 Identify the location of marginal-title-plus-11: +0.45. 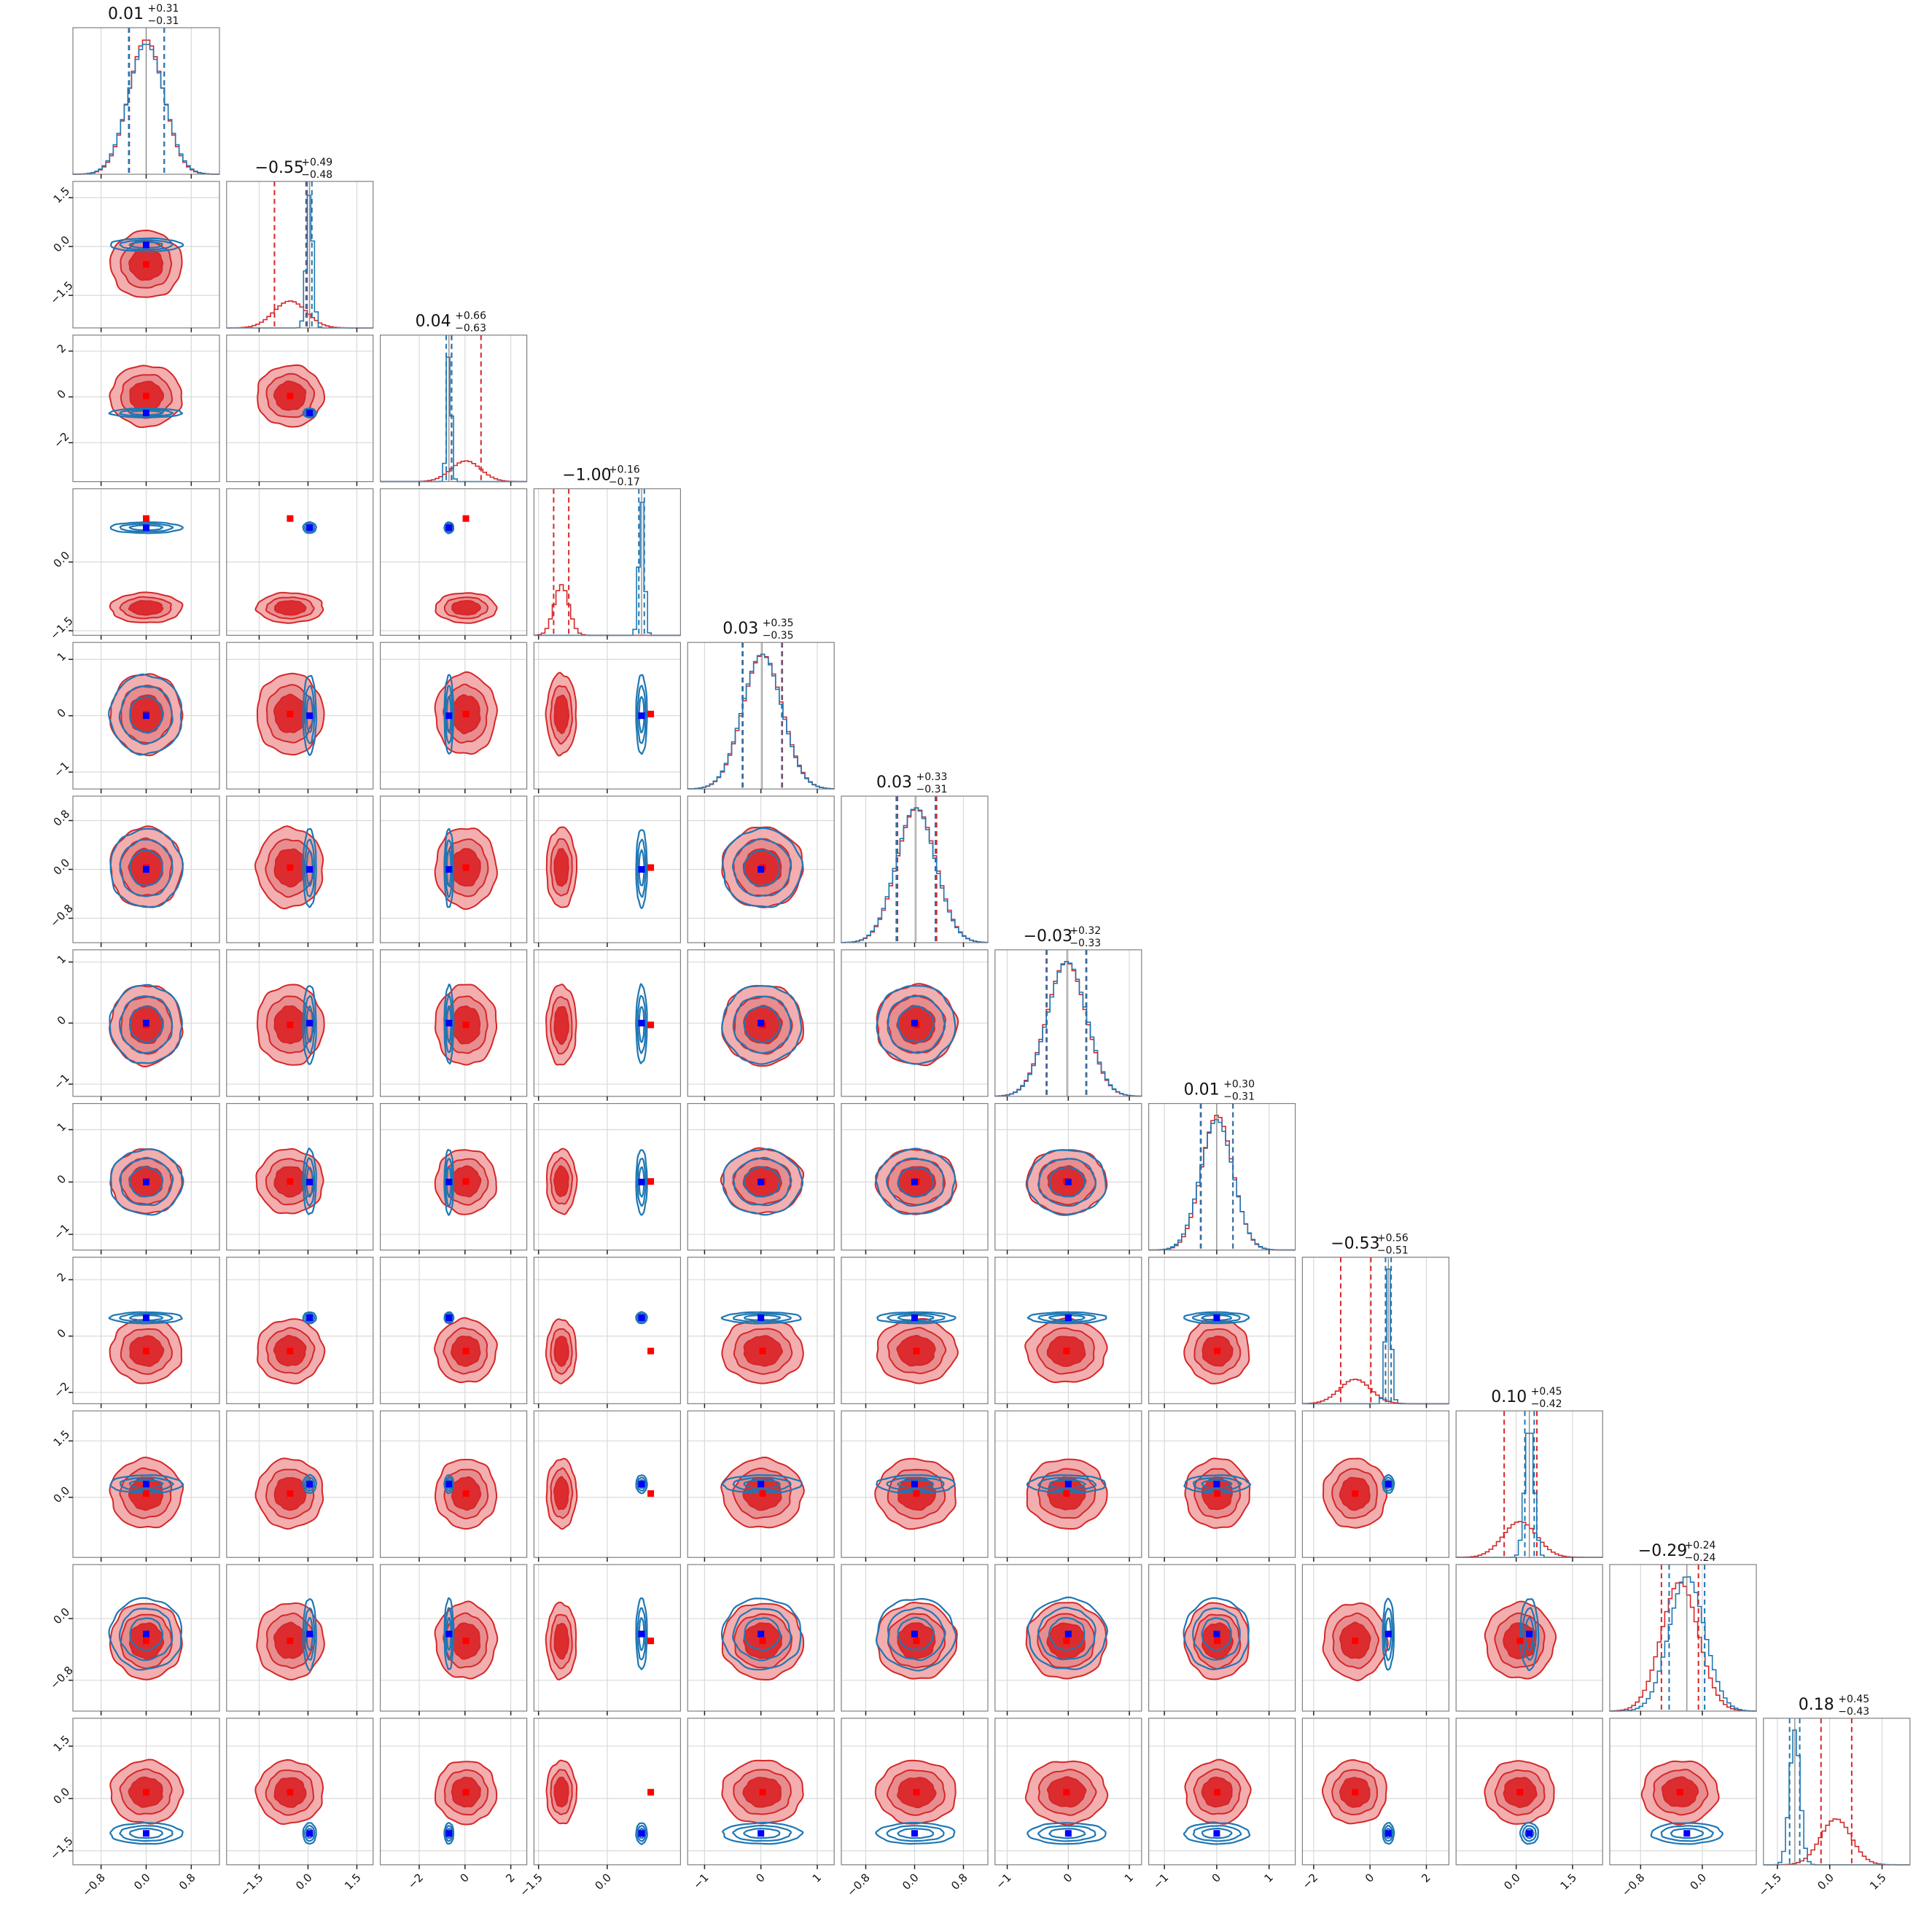
(1853, 1699).